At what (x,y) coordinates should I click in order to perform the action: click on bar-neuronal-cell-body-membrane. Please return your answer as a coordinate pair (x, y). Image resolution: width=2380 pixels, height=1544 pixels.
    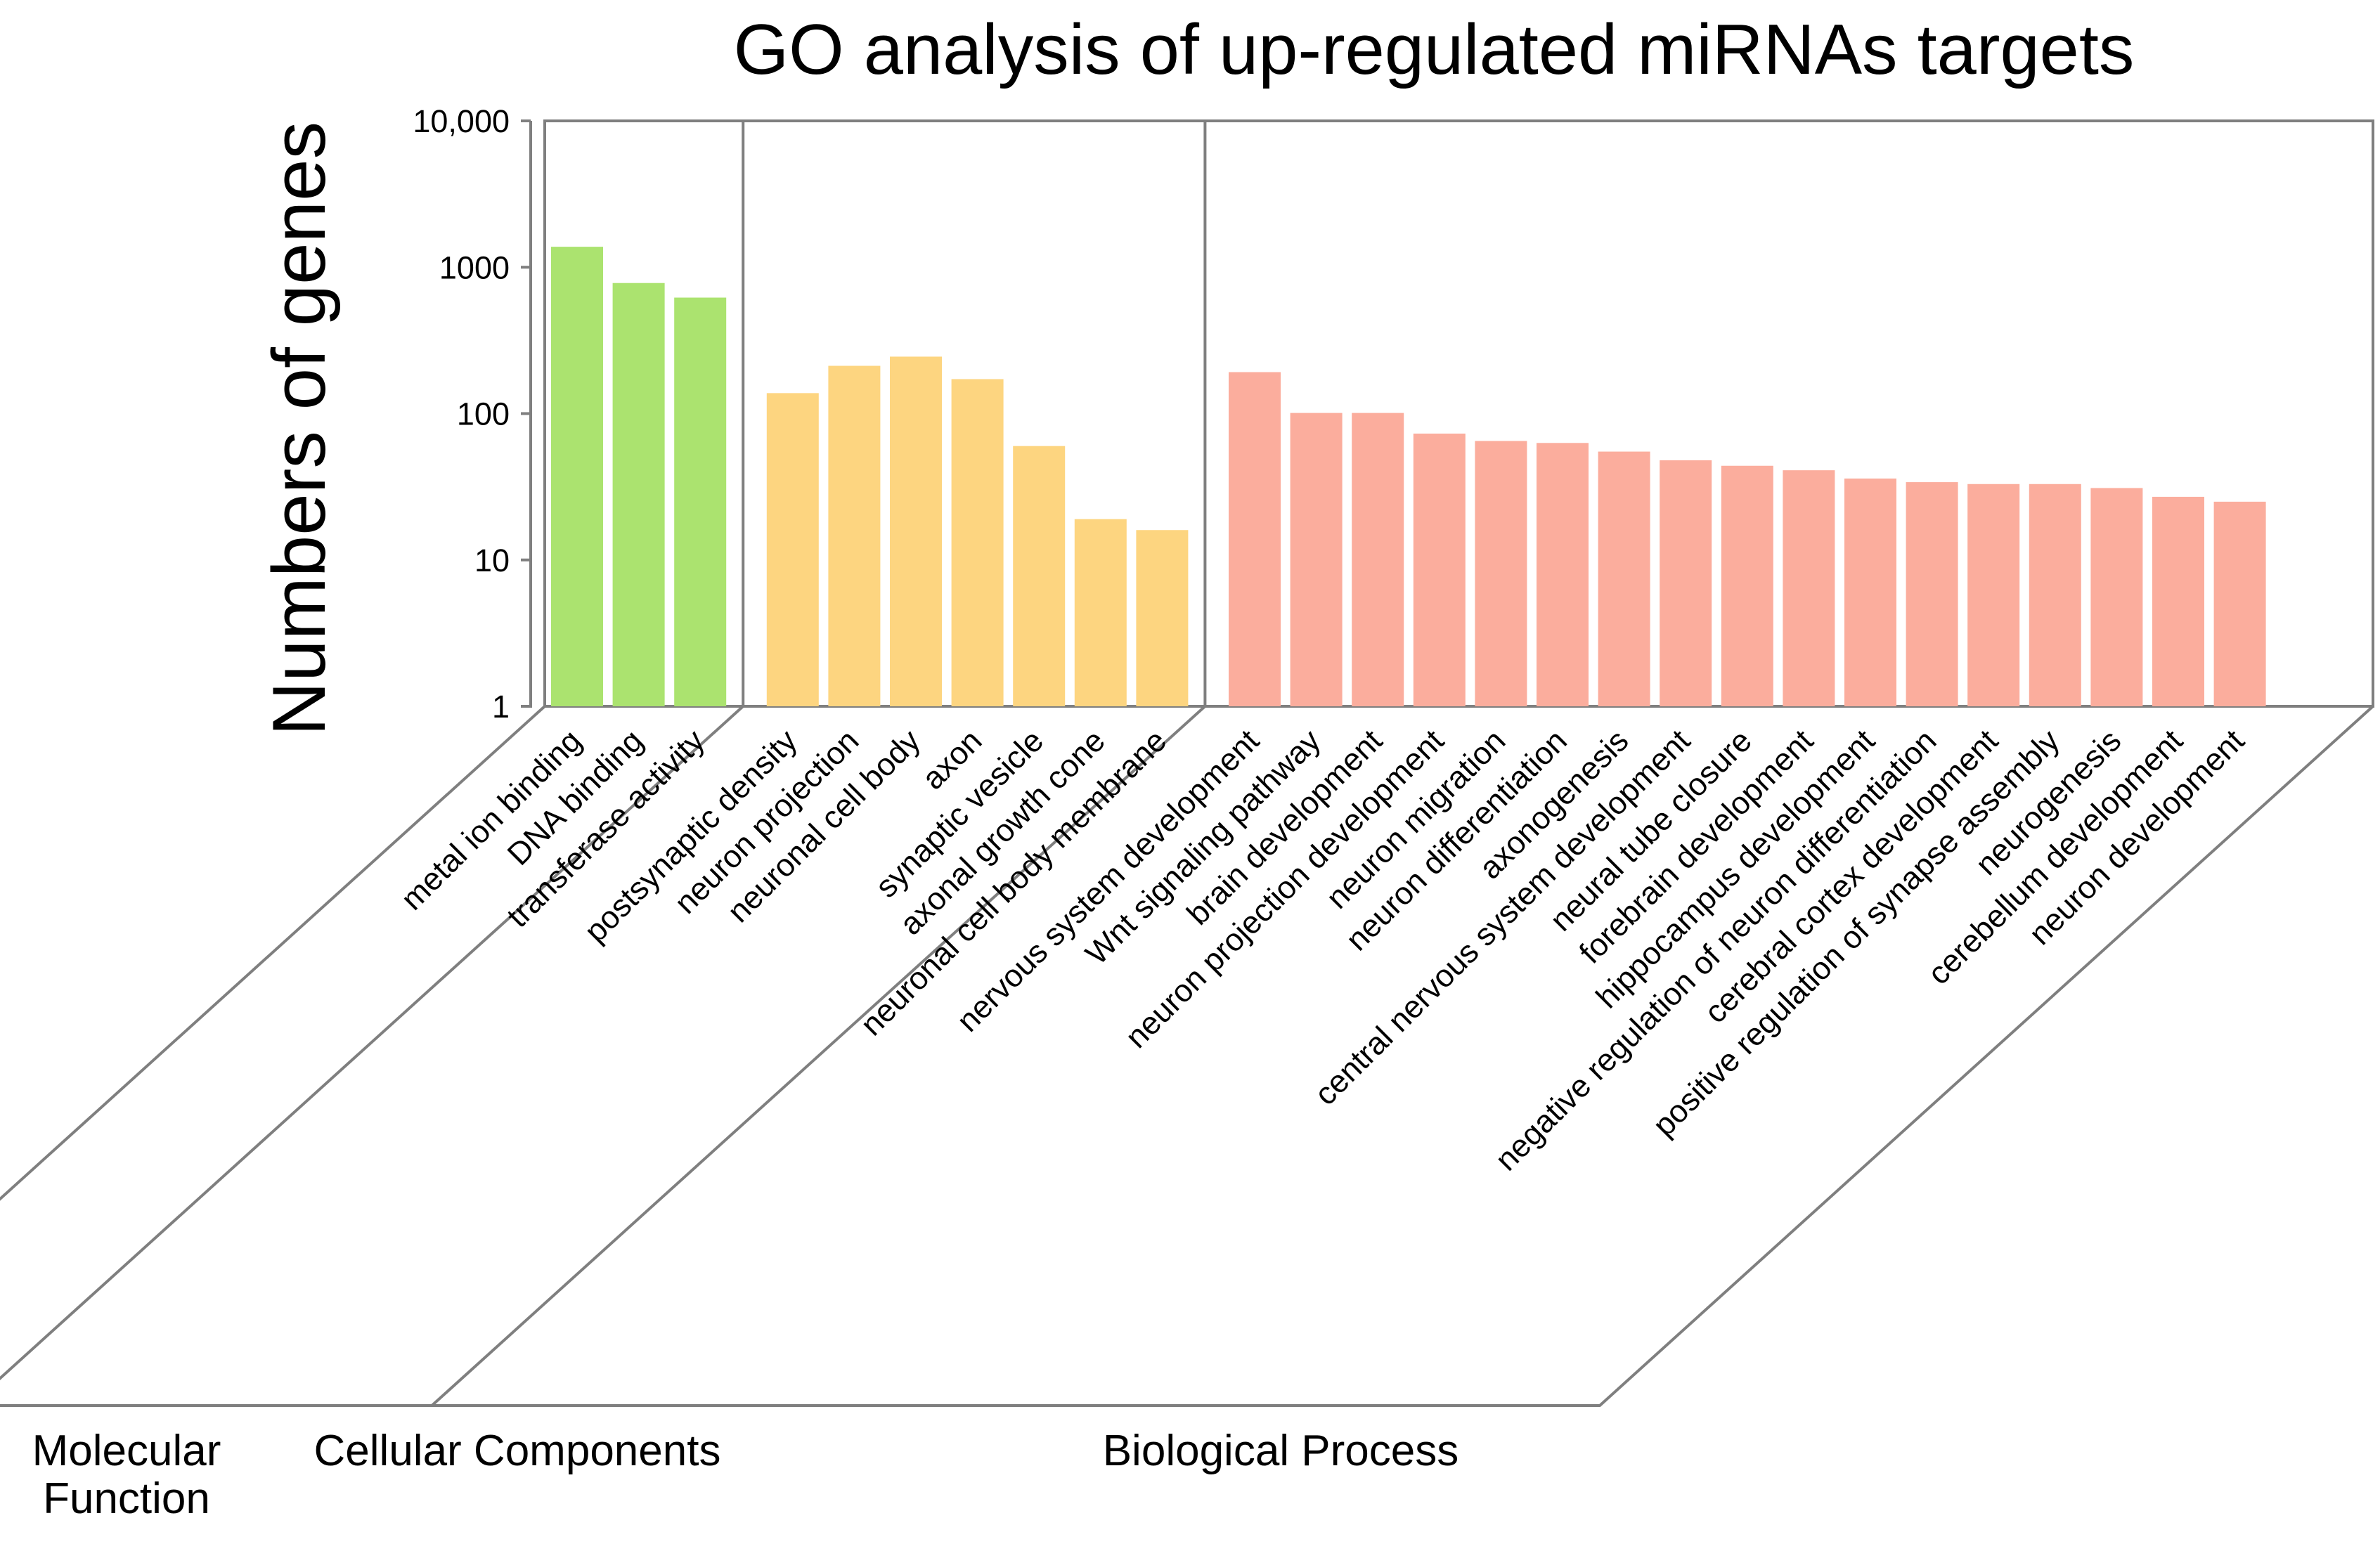
    Looking at the image, I should click on (1163, 618).